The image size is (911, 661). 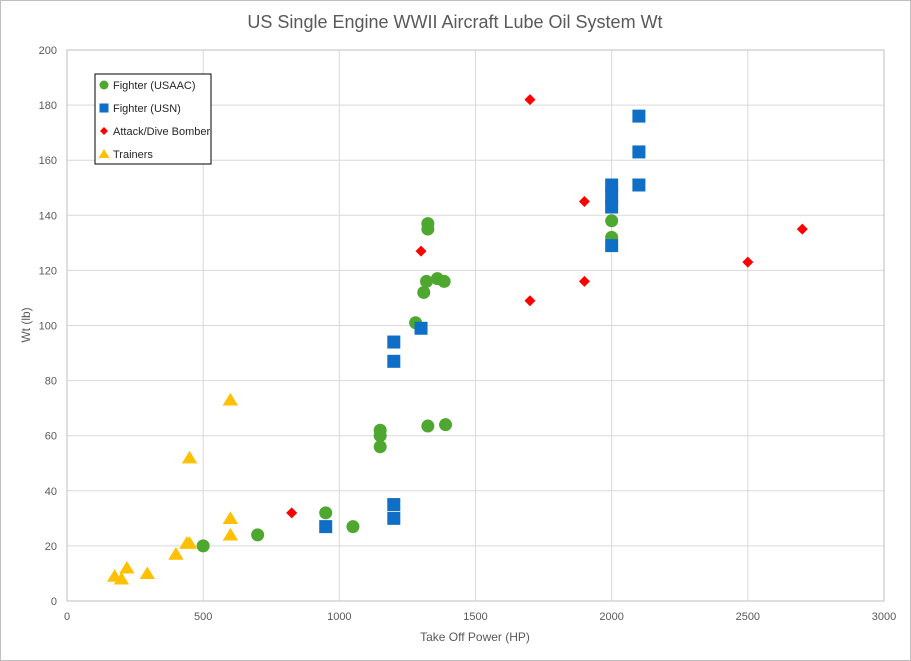 I want to click on y-tick-label: 180, so click(x=48, y=106).